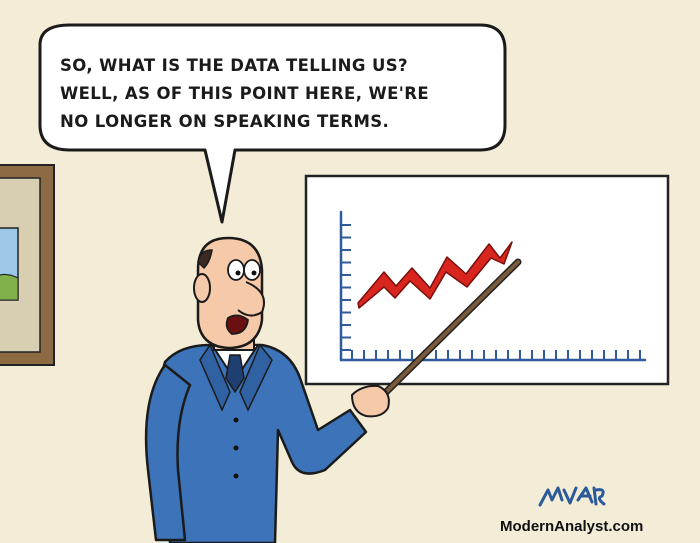 The width and height of the screenshot is (700, 543). What do you see at coordinates (234, 65) in the screenshot?
I see `speech-line: SO, WHAT IS THE DATA TELLING US?` at bounding box center [234, 65].